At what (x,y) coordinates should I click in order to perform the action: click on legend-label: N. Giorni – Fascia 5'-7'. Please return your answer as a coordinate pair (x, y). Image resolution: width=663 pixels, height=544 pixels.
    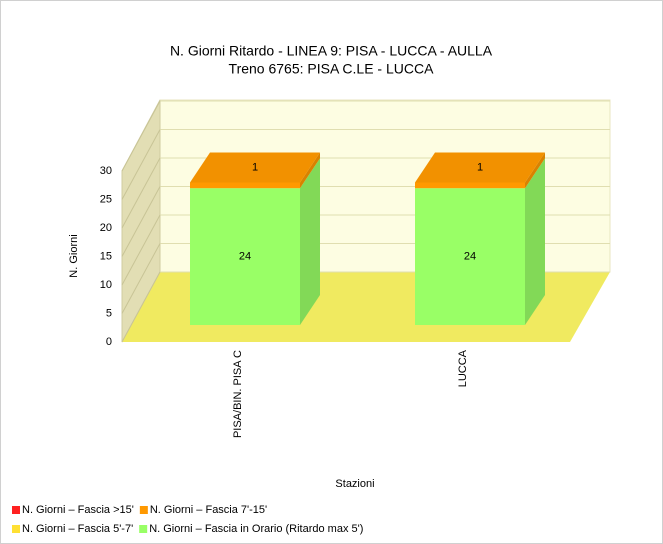
    Looking at the image, I should click on (77, 529).